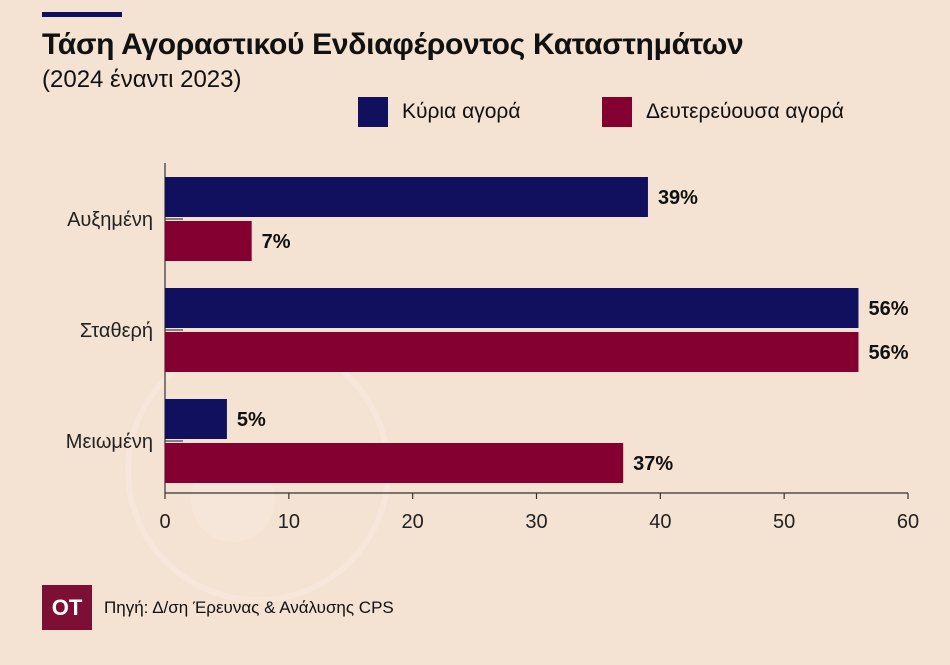  Describe the element at coordinates (82, 14) in the screenshot. I see `title-accent-line` at that location.